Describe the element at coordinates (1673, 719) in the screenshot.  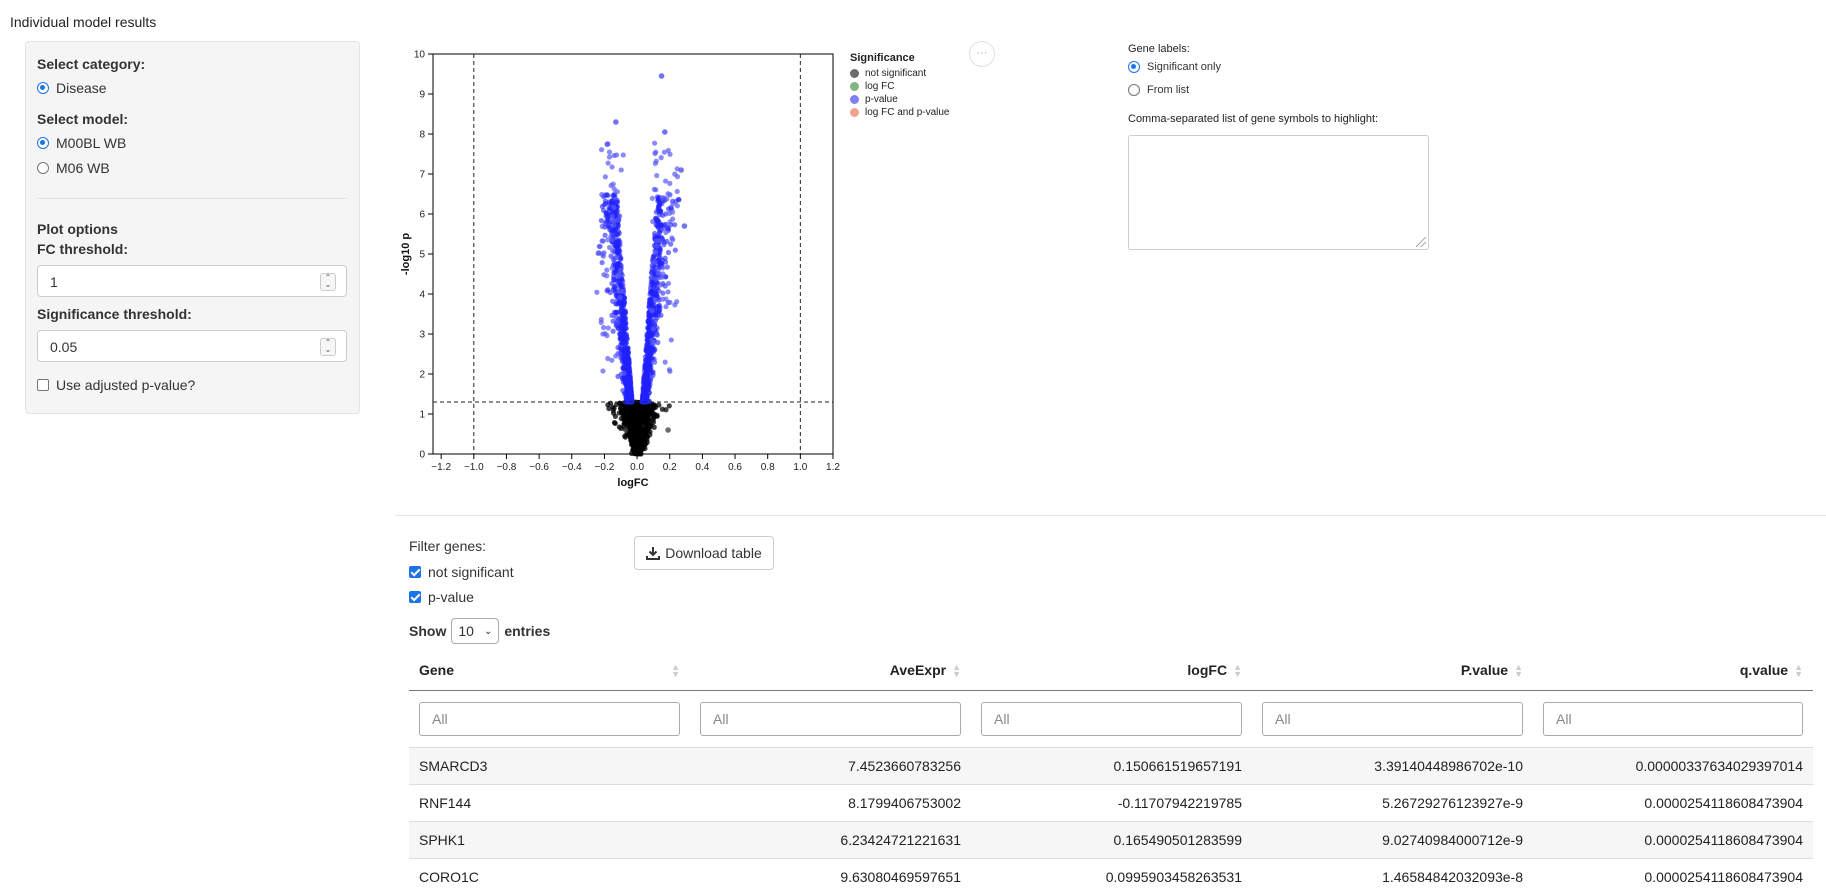
I see `filter-input-qvalue: All` at that location.